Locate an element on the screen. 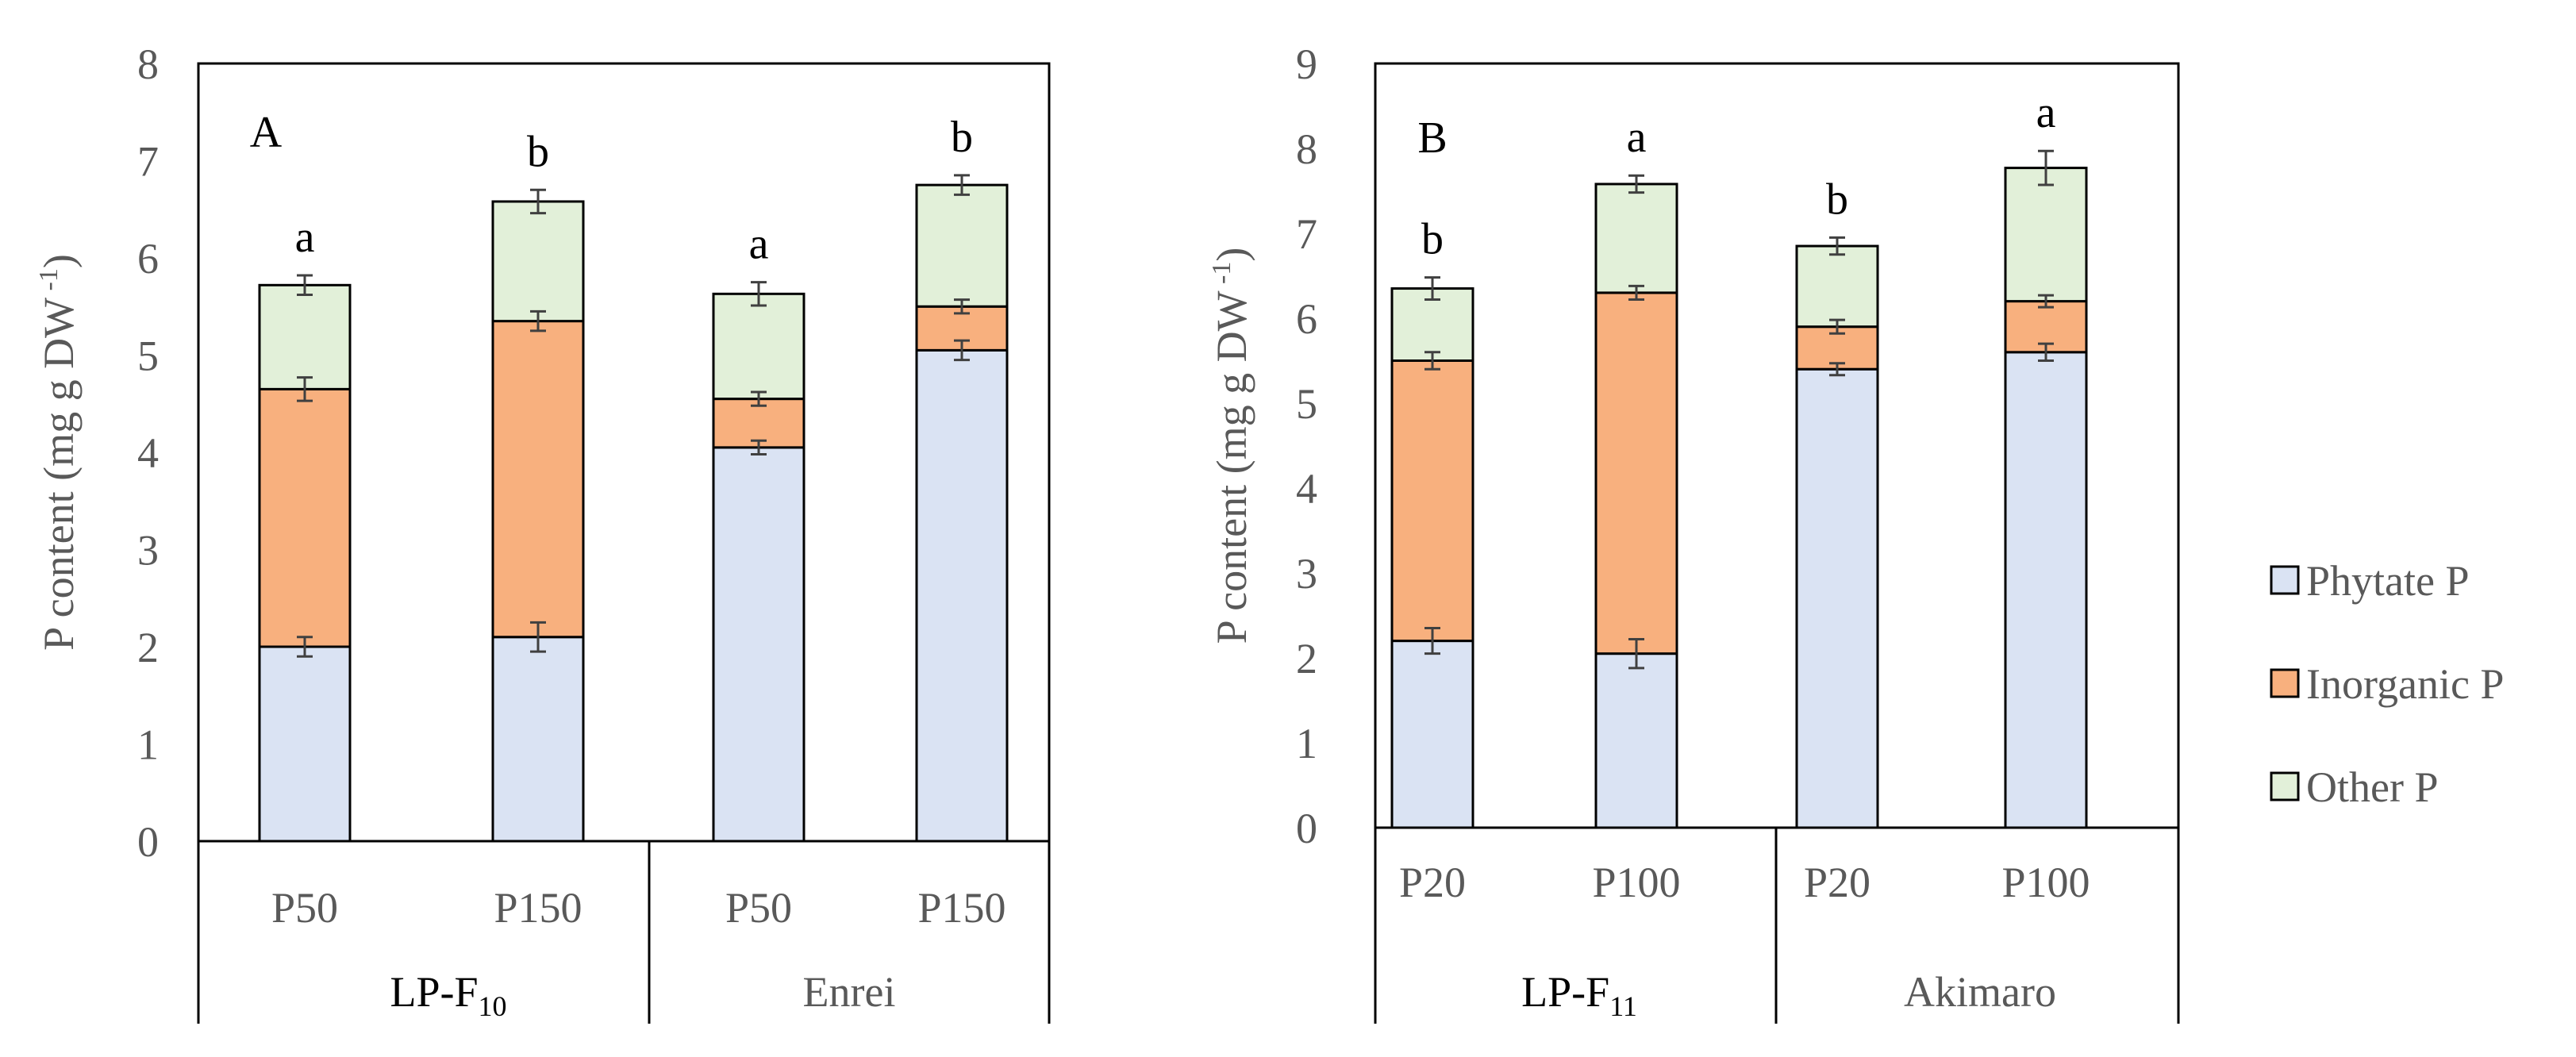 This screenshot has width=2576, height=1057. panel-label: A is located at coordinates (266, 132).